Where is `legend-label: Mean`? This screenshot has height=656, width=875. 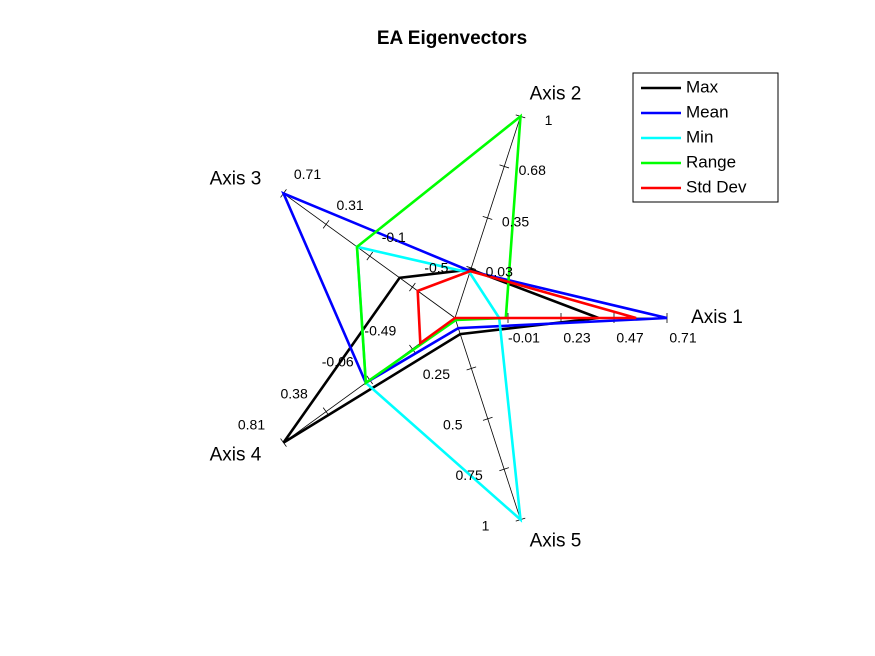 legend-label: Mean is located at coordinates (707, 111).